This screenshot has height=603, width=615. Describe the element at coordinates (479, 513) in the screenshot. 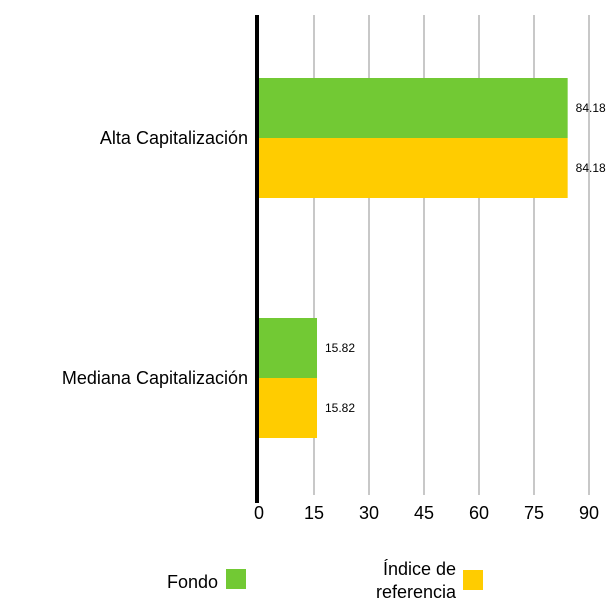

I see `x-tick-label-60: 60` at that location.